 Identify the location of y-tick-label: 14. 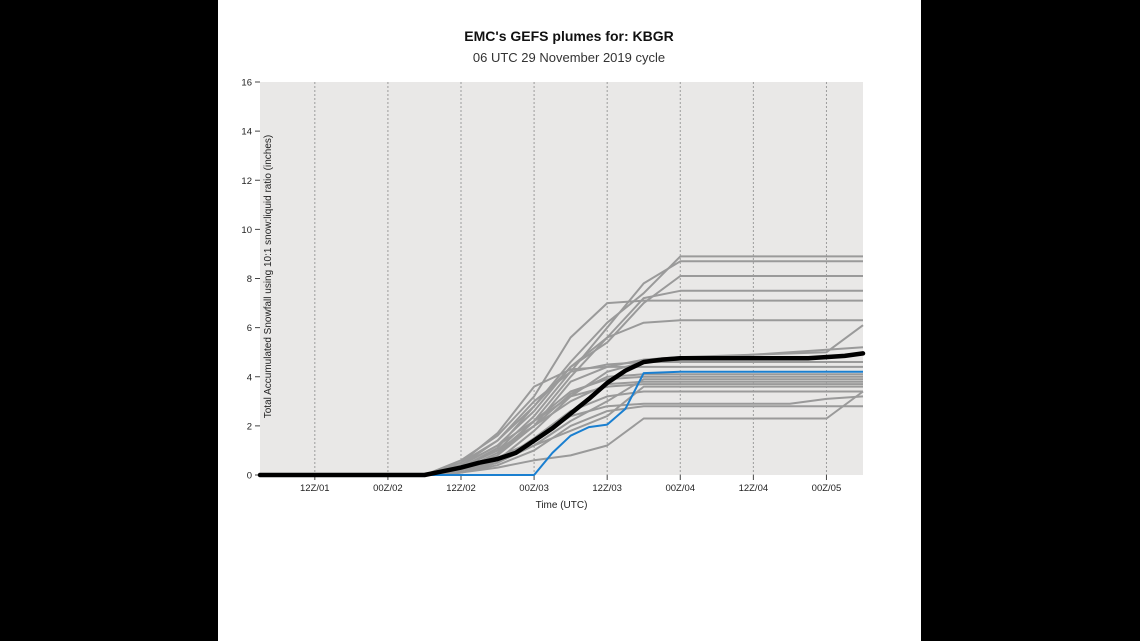
(246, 132).